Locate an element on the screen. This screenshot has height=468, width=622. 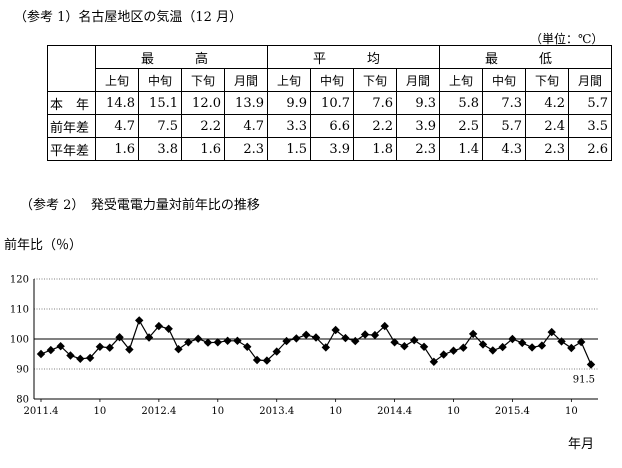
group-header-min: 最 低 is located at coordinates (525, 57).